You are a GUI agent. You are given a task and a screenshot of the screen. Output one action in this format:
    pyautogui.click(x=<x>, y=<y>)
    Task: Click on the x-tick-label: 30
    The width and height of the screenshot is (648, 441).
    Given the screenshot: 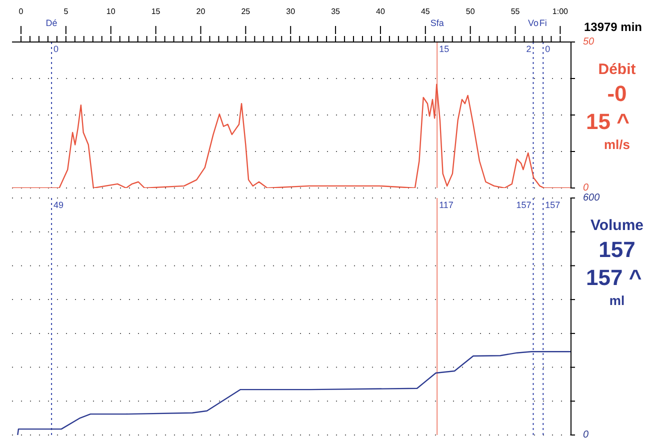 What is the action you would take?
    pyautogui.click(x=291, y=11)
    